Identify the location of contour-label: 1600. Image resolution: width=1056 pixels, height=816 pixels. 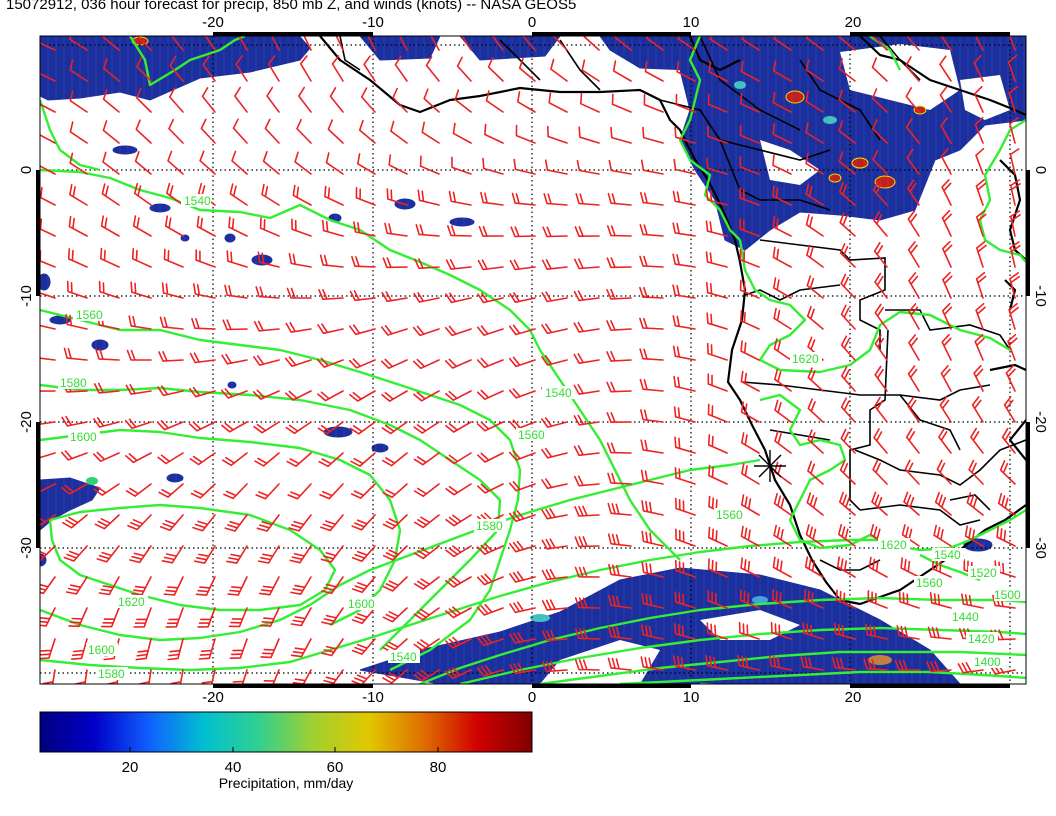
(83, 437).